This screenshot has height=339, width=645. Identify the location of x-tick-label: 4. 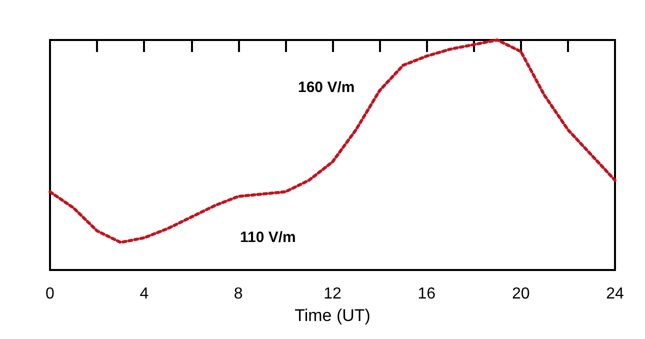
(144, 294).